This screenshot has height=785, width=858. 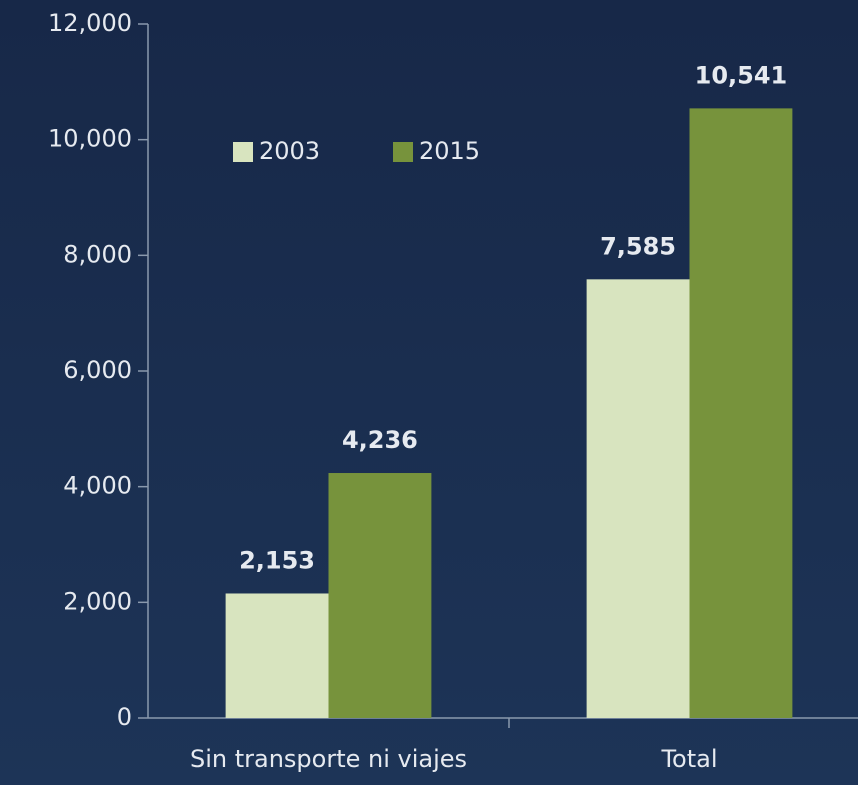 What do you see at coordinates (380, 440) in the screenshot?
I see `data-label: 4,236` at bounding box center [380, 440].